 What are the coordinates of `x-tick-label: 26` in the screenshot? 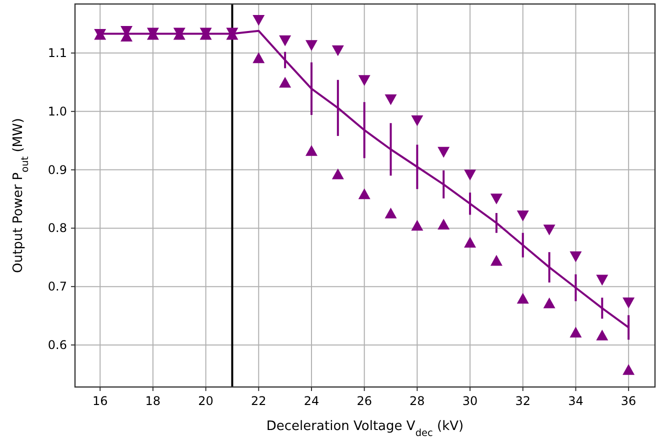 It's located at (364, 401).